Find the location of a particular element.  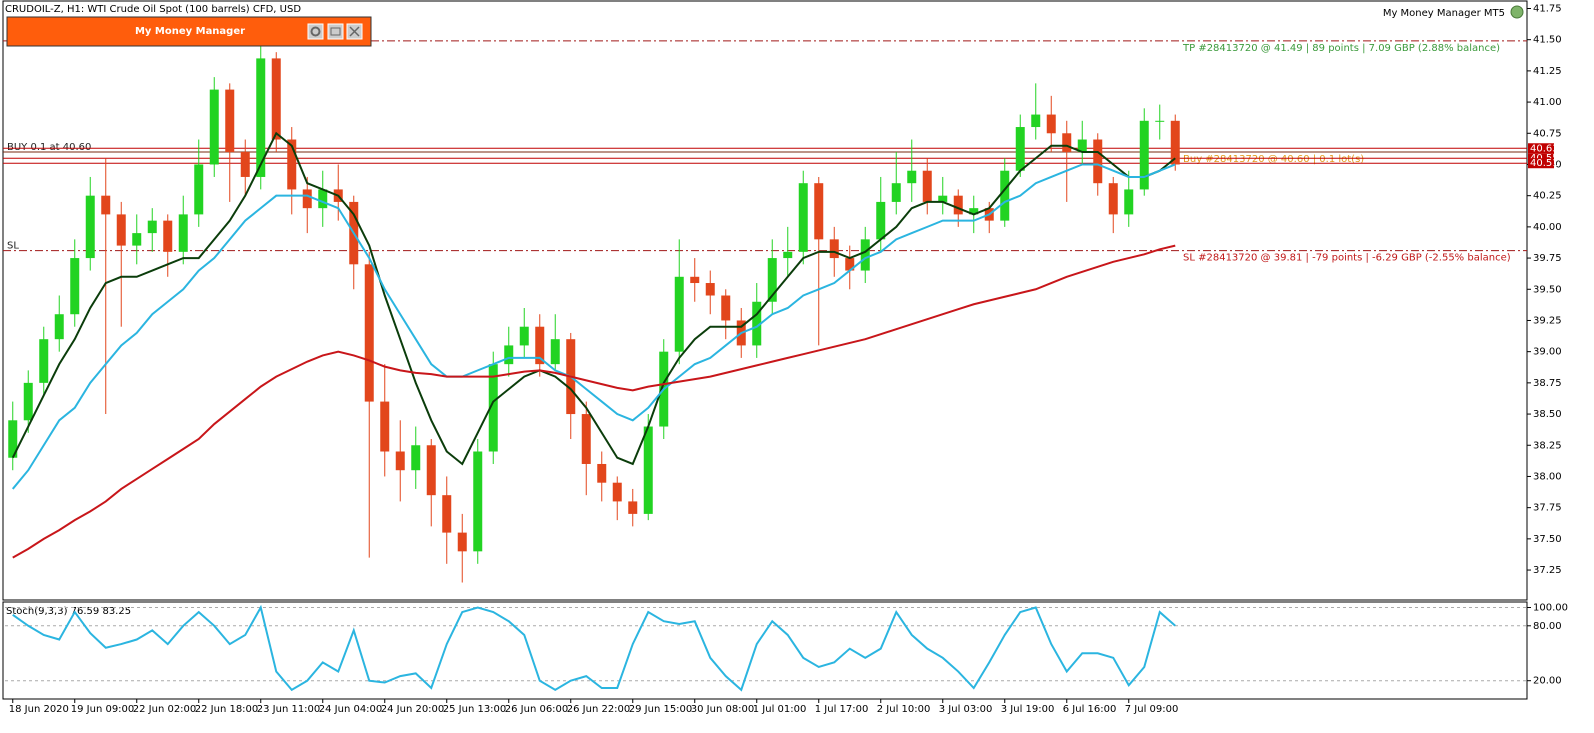

indicator-tick-label: 100.00 is located at coordinates (1550, 607).